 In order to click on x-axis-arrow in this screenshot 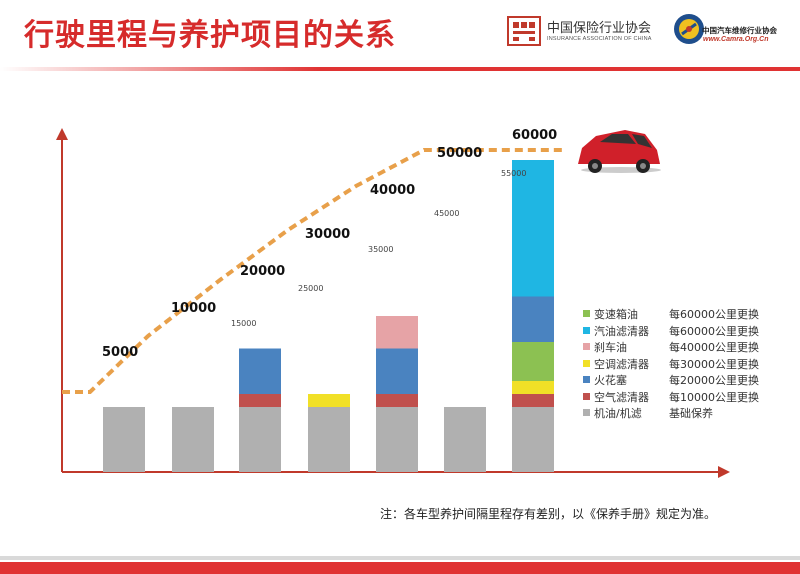, I will do `click(724, 472)`.